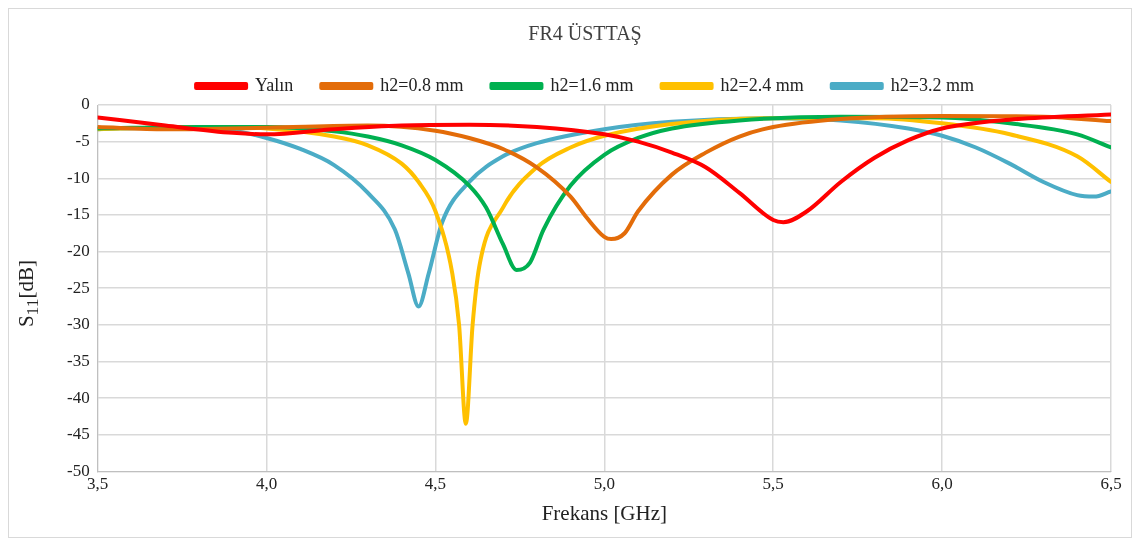 This screenshot has height=546, width=1140. I want to click on legend-label: h2=2.4 mm, so click(762, 84).